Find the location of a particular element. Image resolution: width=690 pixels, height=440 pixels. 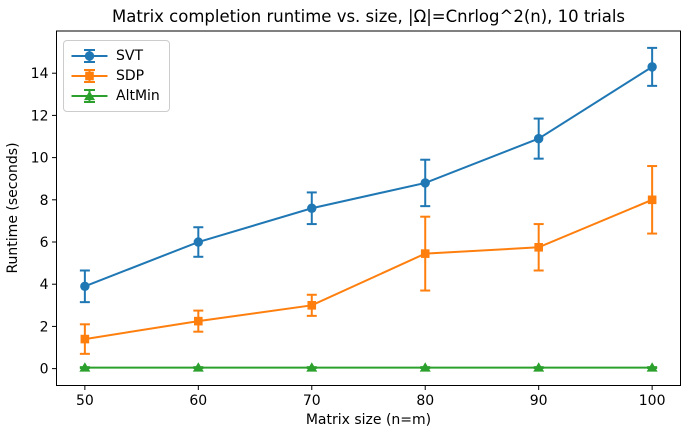

y-tick-label: 14 is located at coordinates (40, 74).